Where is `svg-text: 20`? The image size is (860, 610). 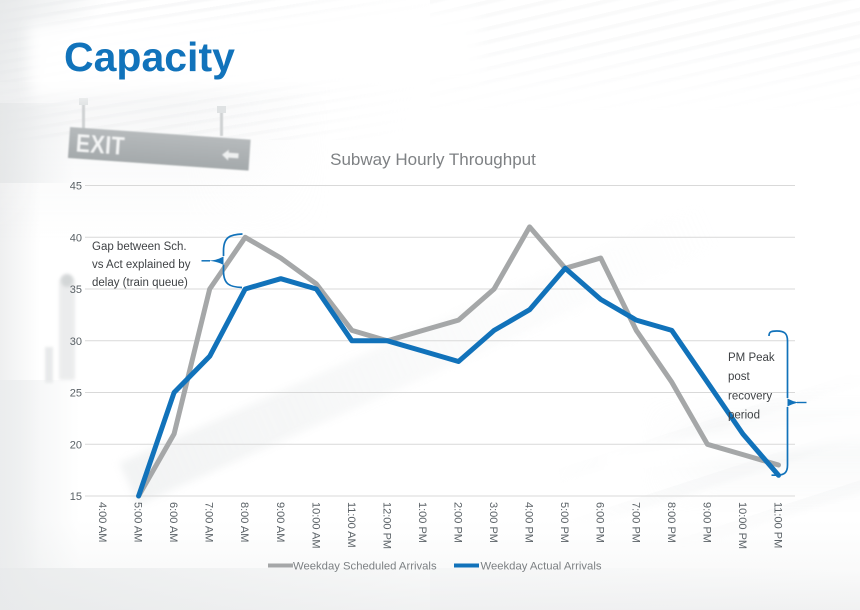
svg-text: 20 is located at coordinates (76, 445).